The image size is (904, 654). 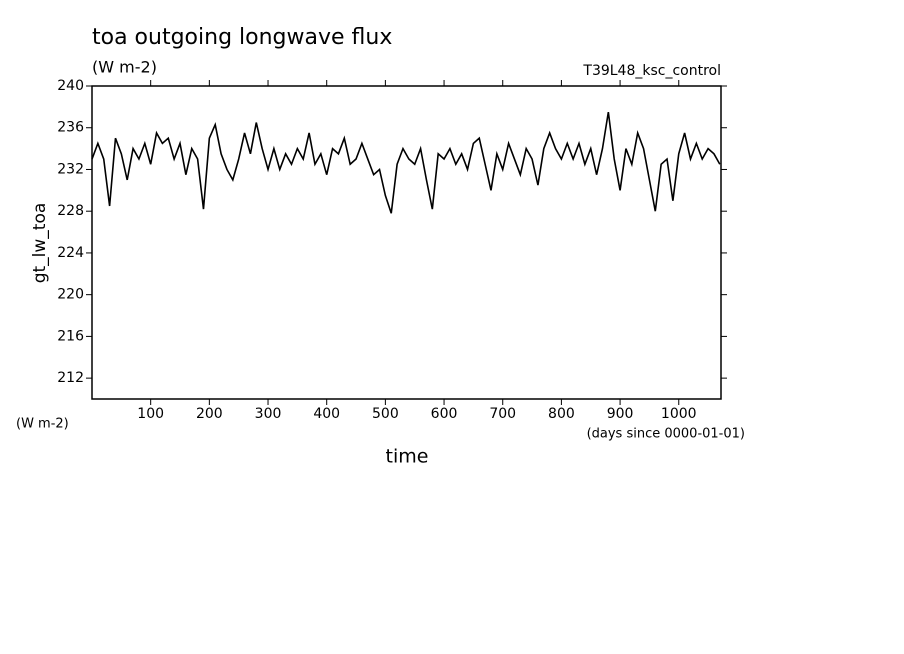 What do you see at coordinates (385, 414) in the screenshot?
I see `x-tick-label: 500` at bounding box center [385, 414].